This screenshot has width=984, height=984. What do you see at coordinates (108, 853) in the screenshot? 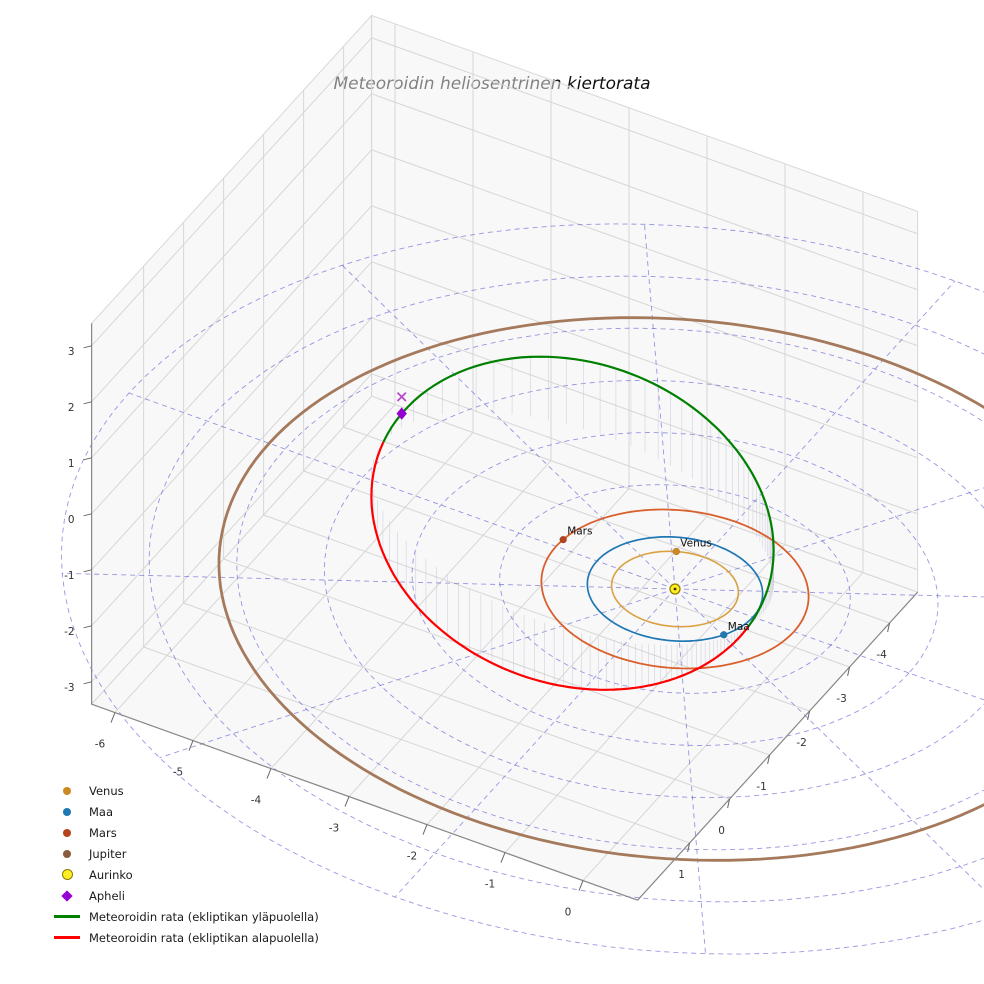
I see `legend-label: Jupiter` at bounding box center [108, 853].